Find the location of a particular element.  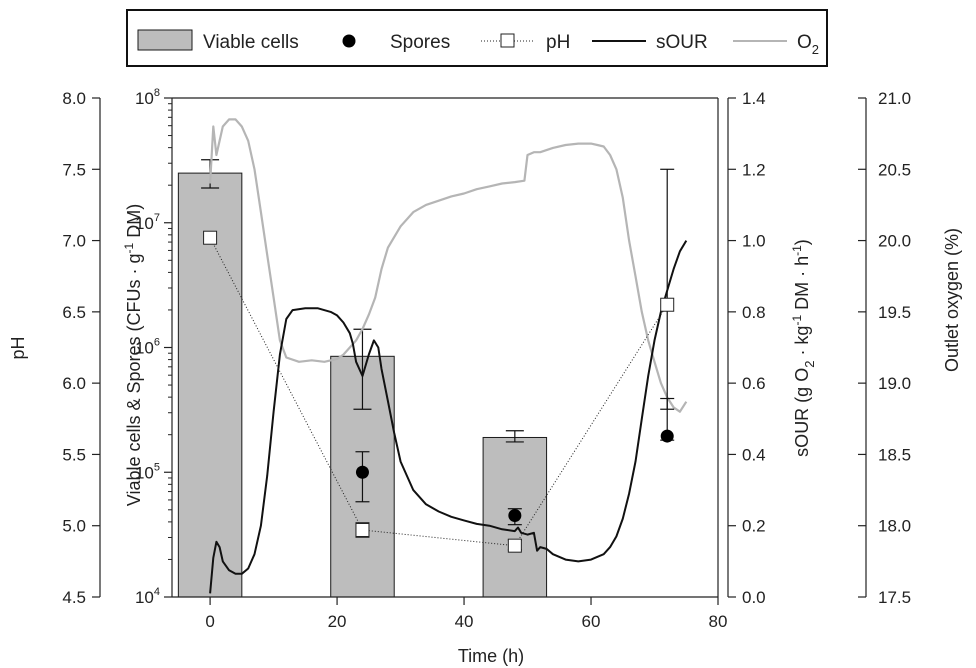

cells-tick-label: 10⁸ is located at coordinates (147, 97).